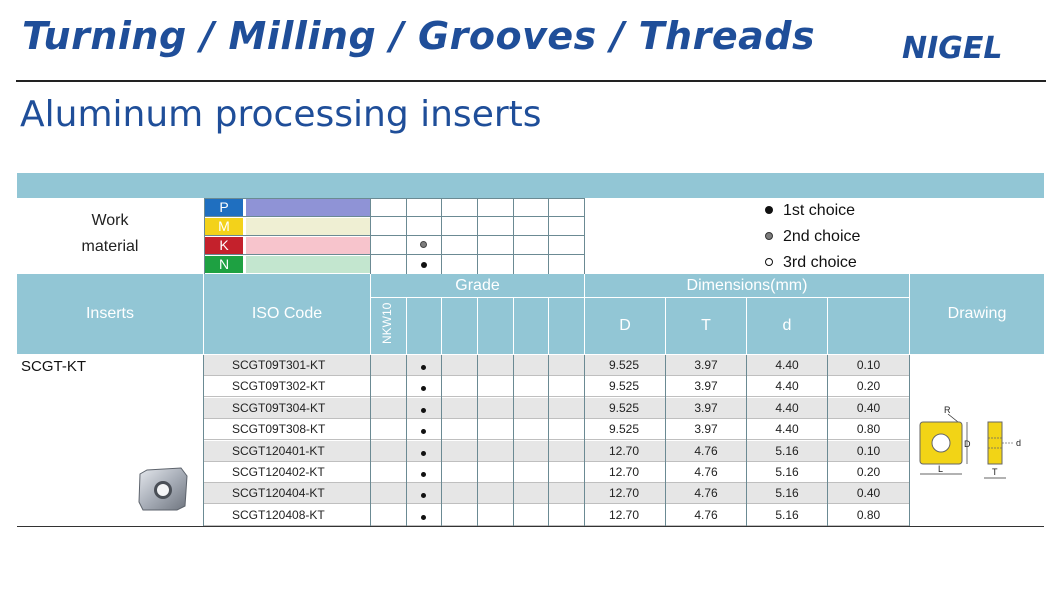  I want to click on iso-code-cell: SCGT09T302-KT, so click(279, 386).